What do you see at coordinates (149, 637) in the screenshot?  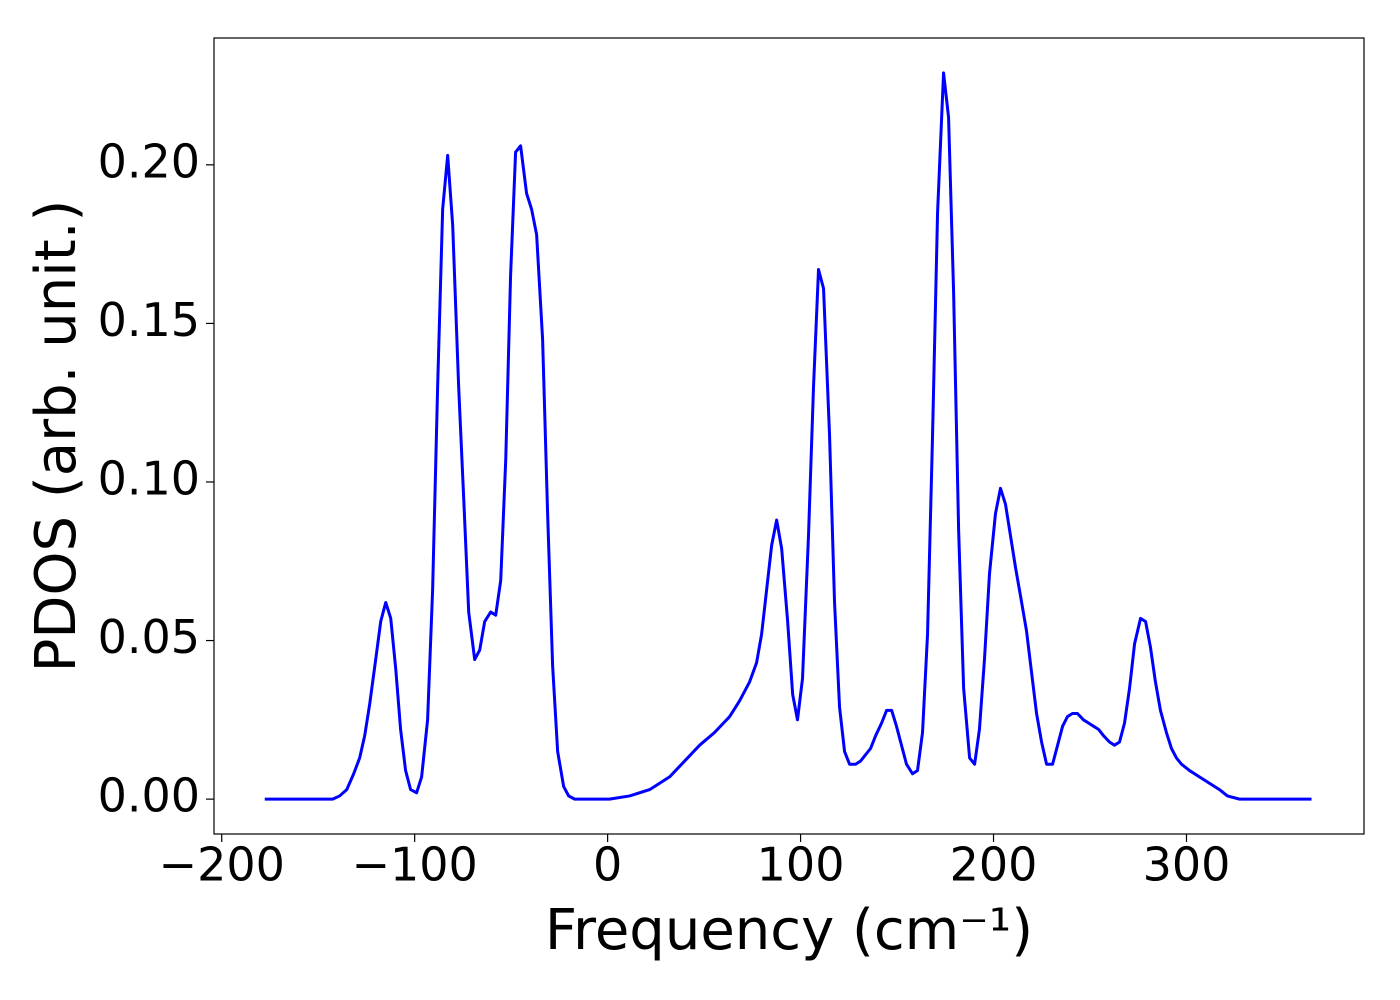 I see `y-tick-label: 0.05` at bounding box center [149, 637].